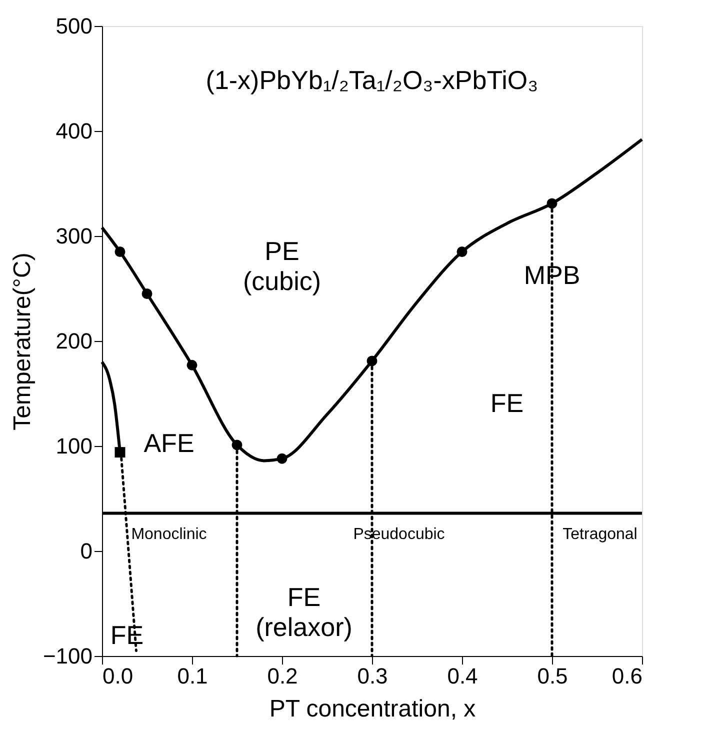 This screenshot has width=715, height=749. Describe the element at coordinates (372, 80) in the screenshot. I see `annotation: (1-x)PbYb₁/₂Ta₁/₂O₃-xPbTiO₃` at that location.